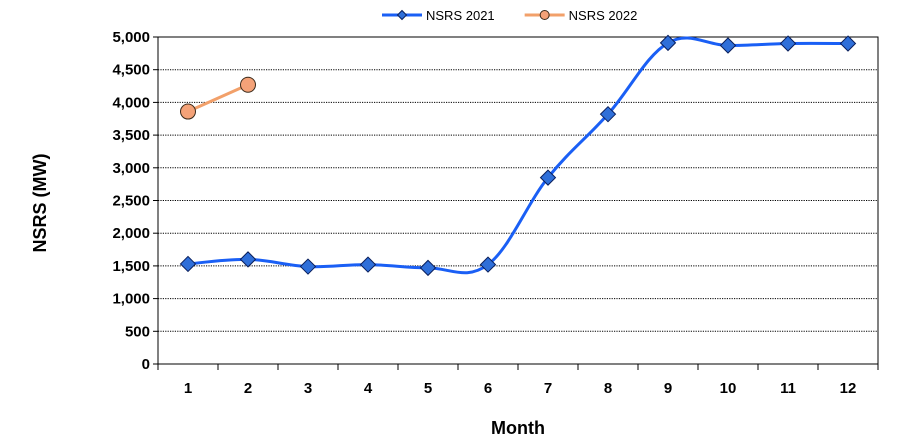 This screenshot has width=899, height=442. Describe the element at coordinates (608, 388) in the screenshot. I see `x-tick-label: 8` at that location.